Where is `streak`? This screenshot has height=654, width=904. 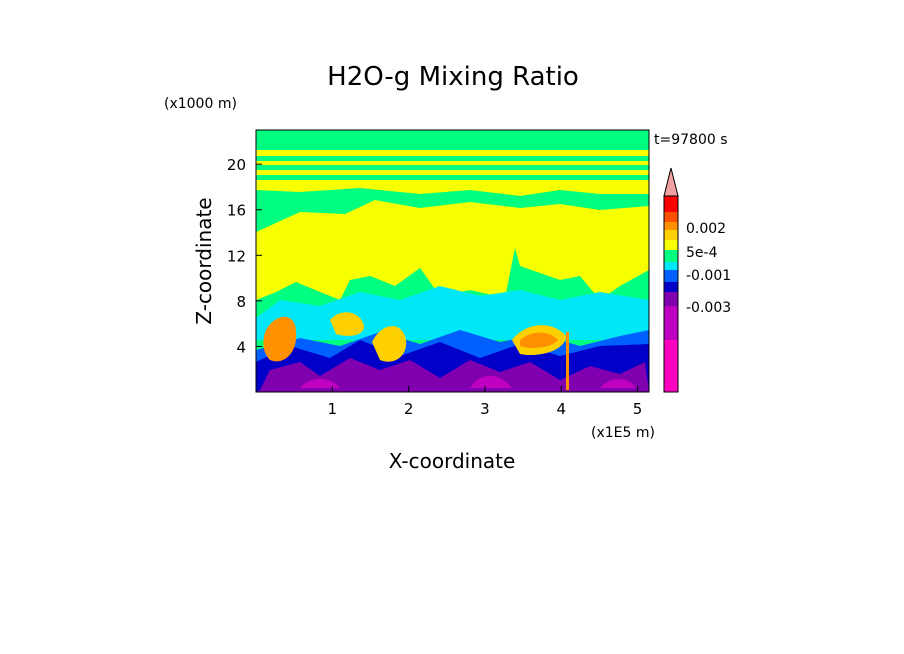
streak is located at coordinates (567, 361).